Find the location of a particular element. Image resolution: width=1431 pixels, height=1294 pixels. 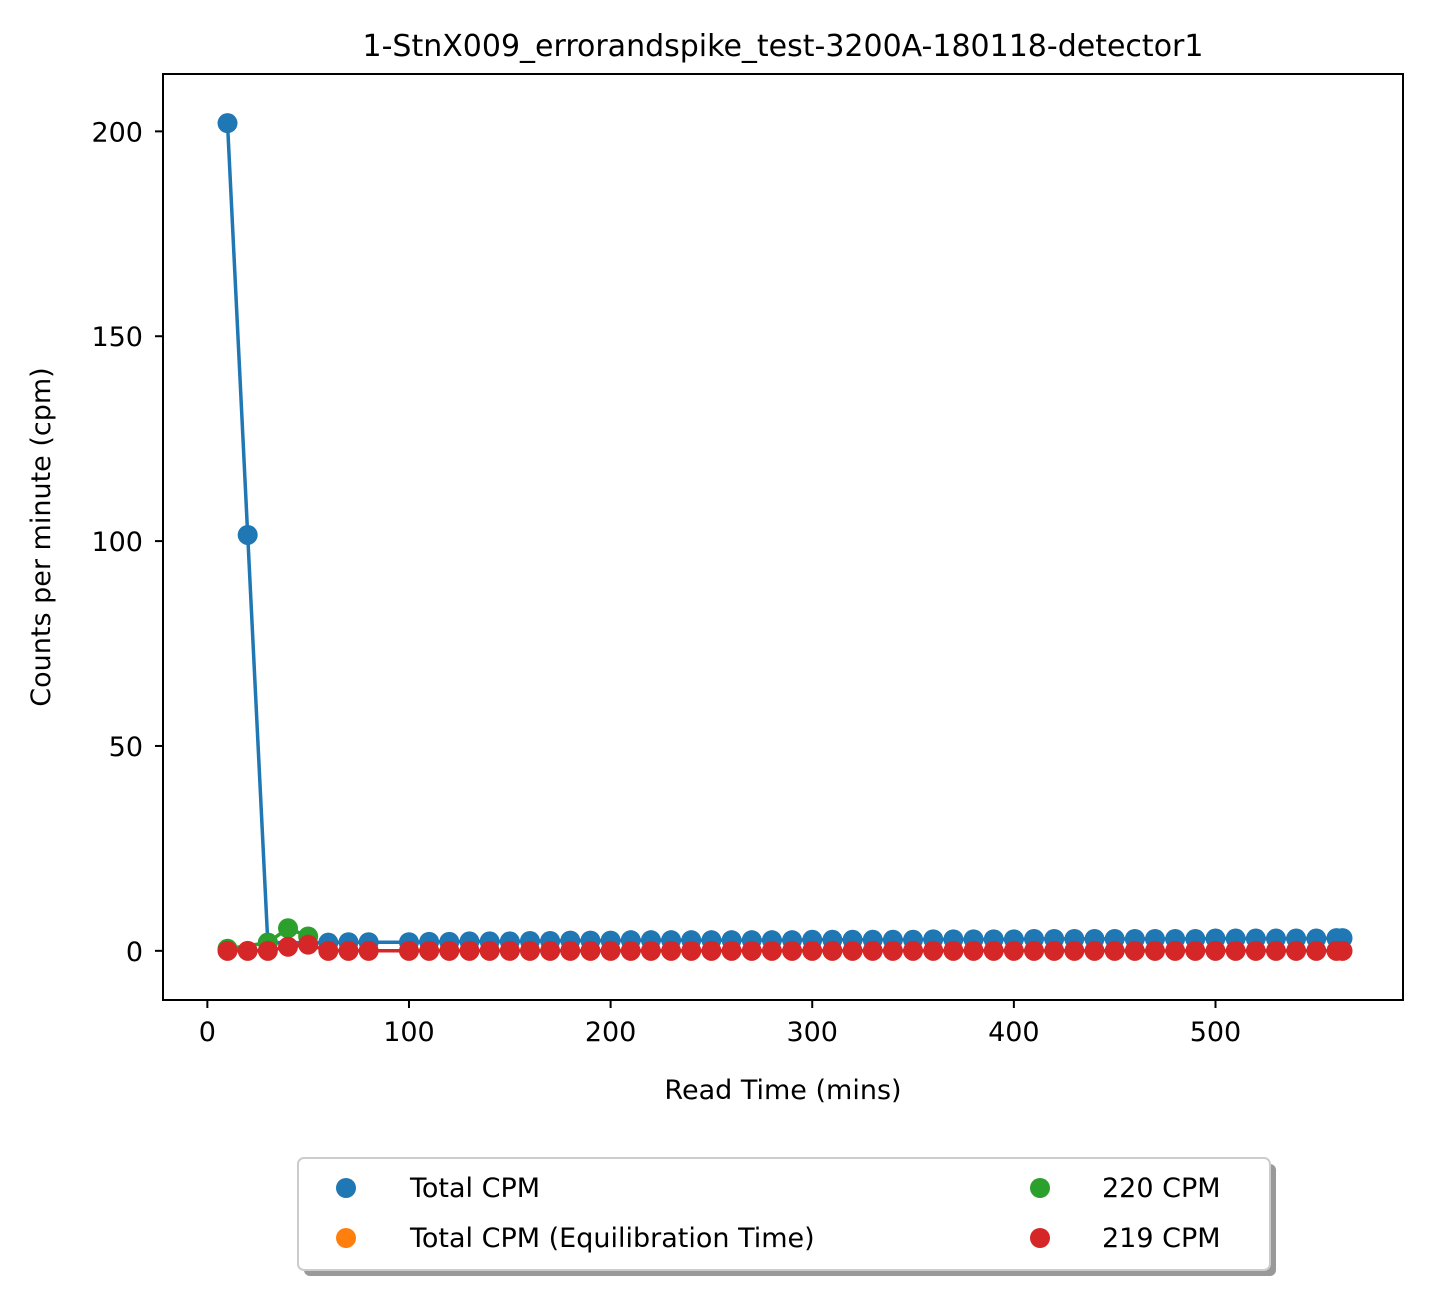

legend-label-220-cpm: 220 CPM is located at coordinates (1161, 1188).